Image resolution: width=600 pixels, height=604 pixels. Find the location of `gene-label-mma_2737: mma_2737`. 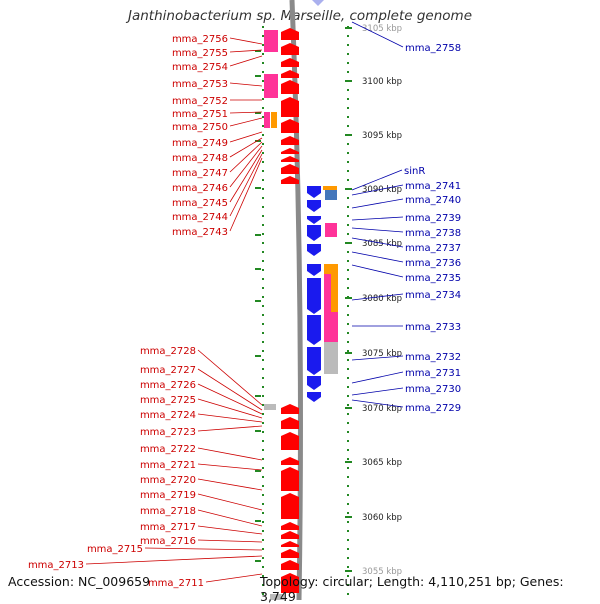

gene-label-mma_2737: mma_2737 is located at coordinates (433, 248).